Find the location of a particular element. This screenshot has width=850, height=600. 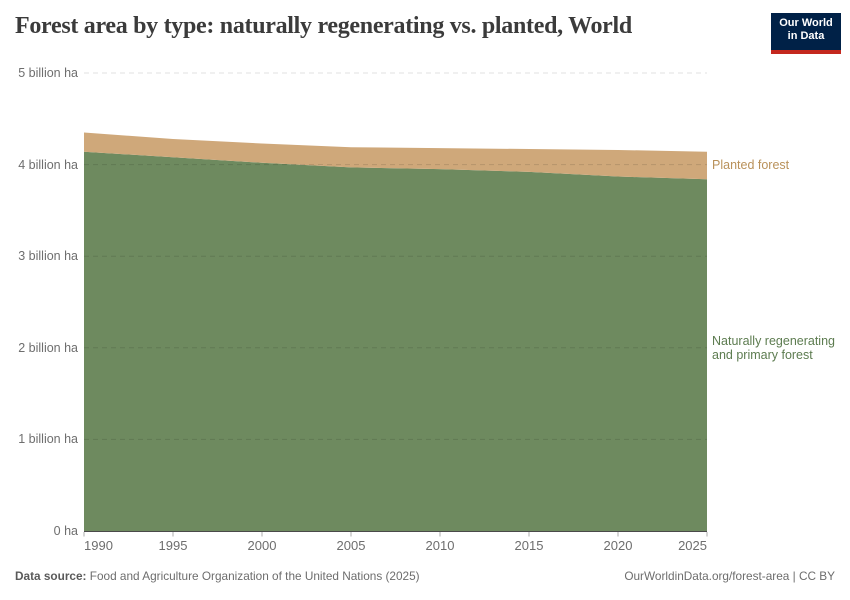

x-axis-label: 2000 is located at coordinates (262, 545).